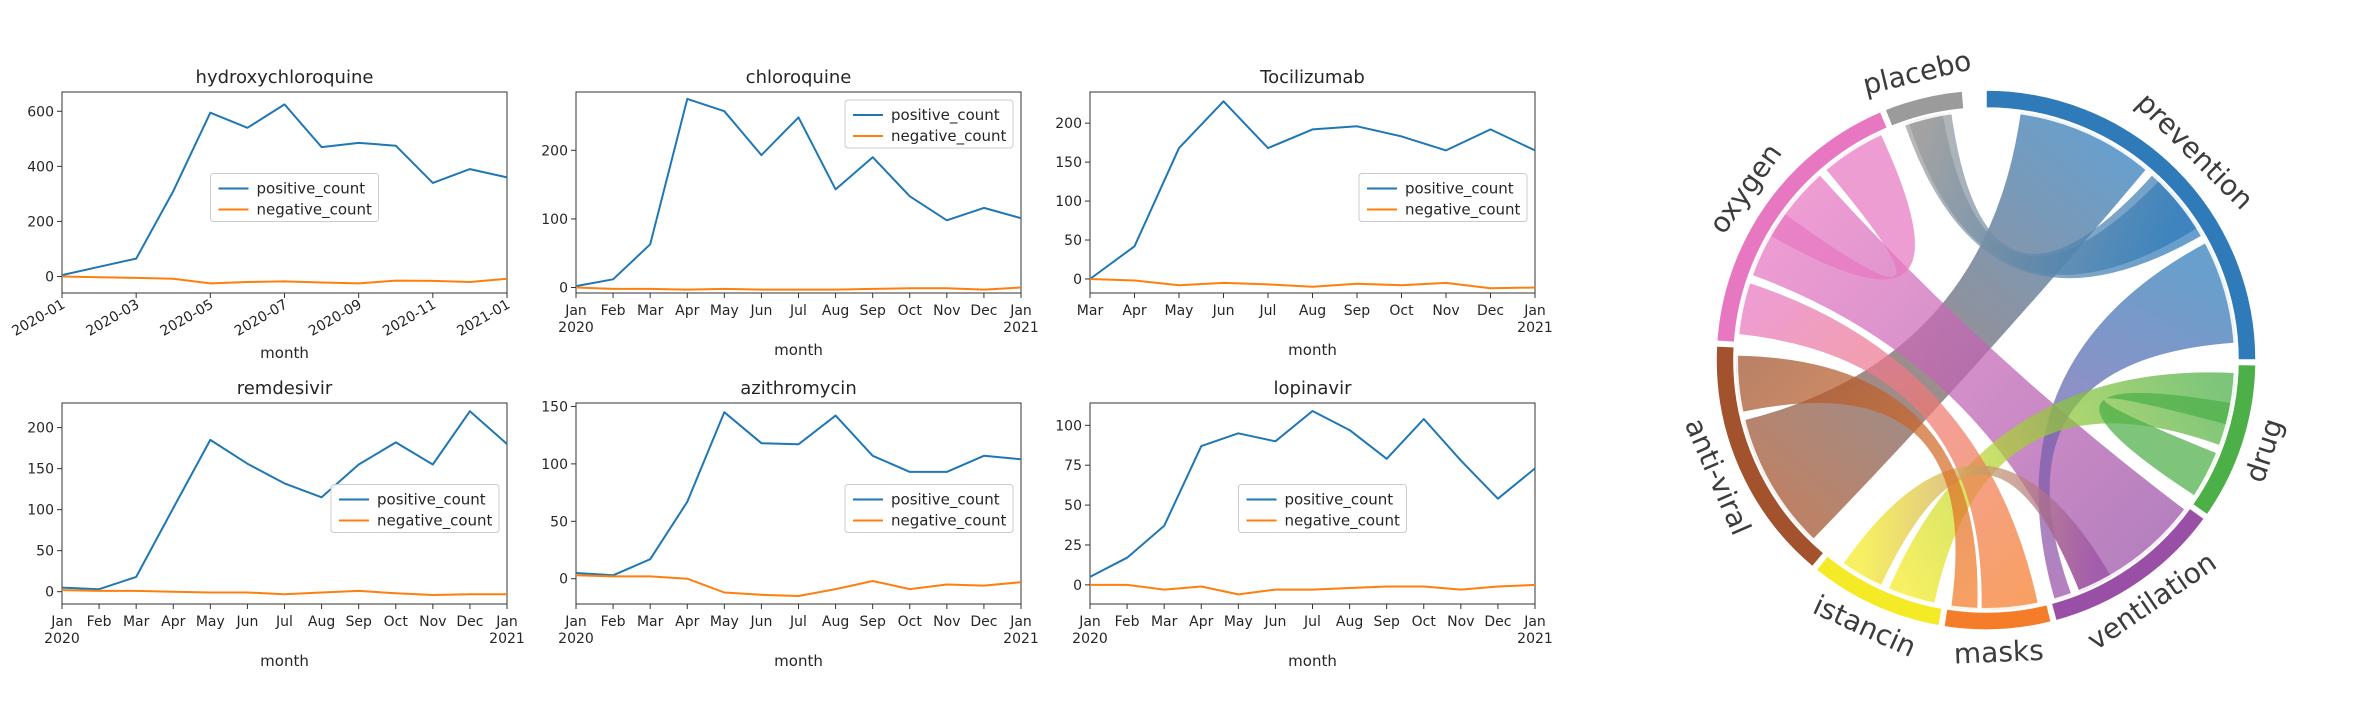 This screenshot has width=2374, height=703. Describe the element at coordinates (285, 77) in the screenshot. I see `chart-title: hydroxychloroquine` at that location.